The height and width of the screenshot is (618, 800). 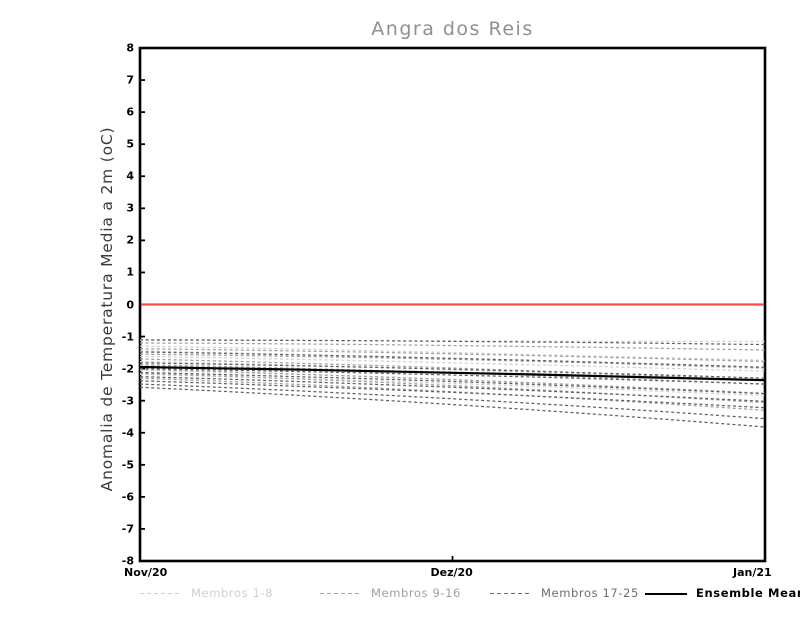 I want to click on y-axis-tick-label: -1, so click(x=127, y=337).